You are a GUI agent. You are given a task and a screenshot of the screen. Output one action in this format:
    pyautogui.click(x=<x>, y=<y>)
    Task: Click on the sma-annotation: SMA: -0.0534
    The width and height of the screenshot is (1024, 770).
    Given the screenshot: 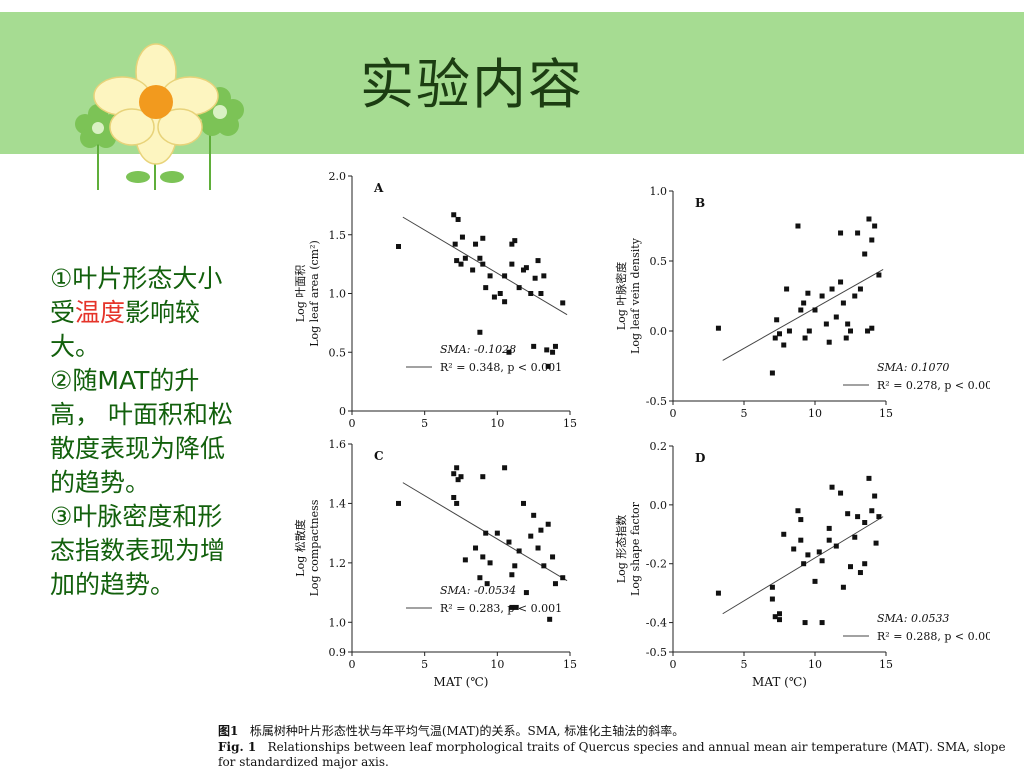 What is the action you would take?
    pyautogui.click(x=478, y=590)
    